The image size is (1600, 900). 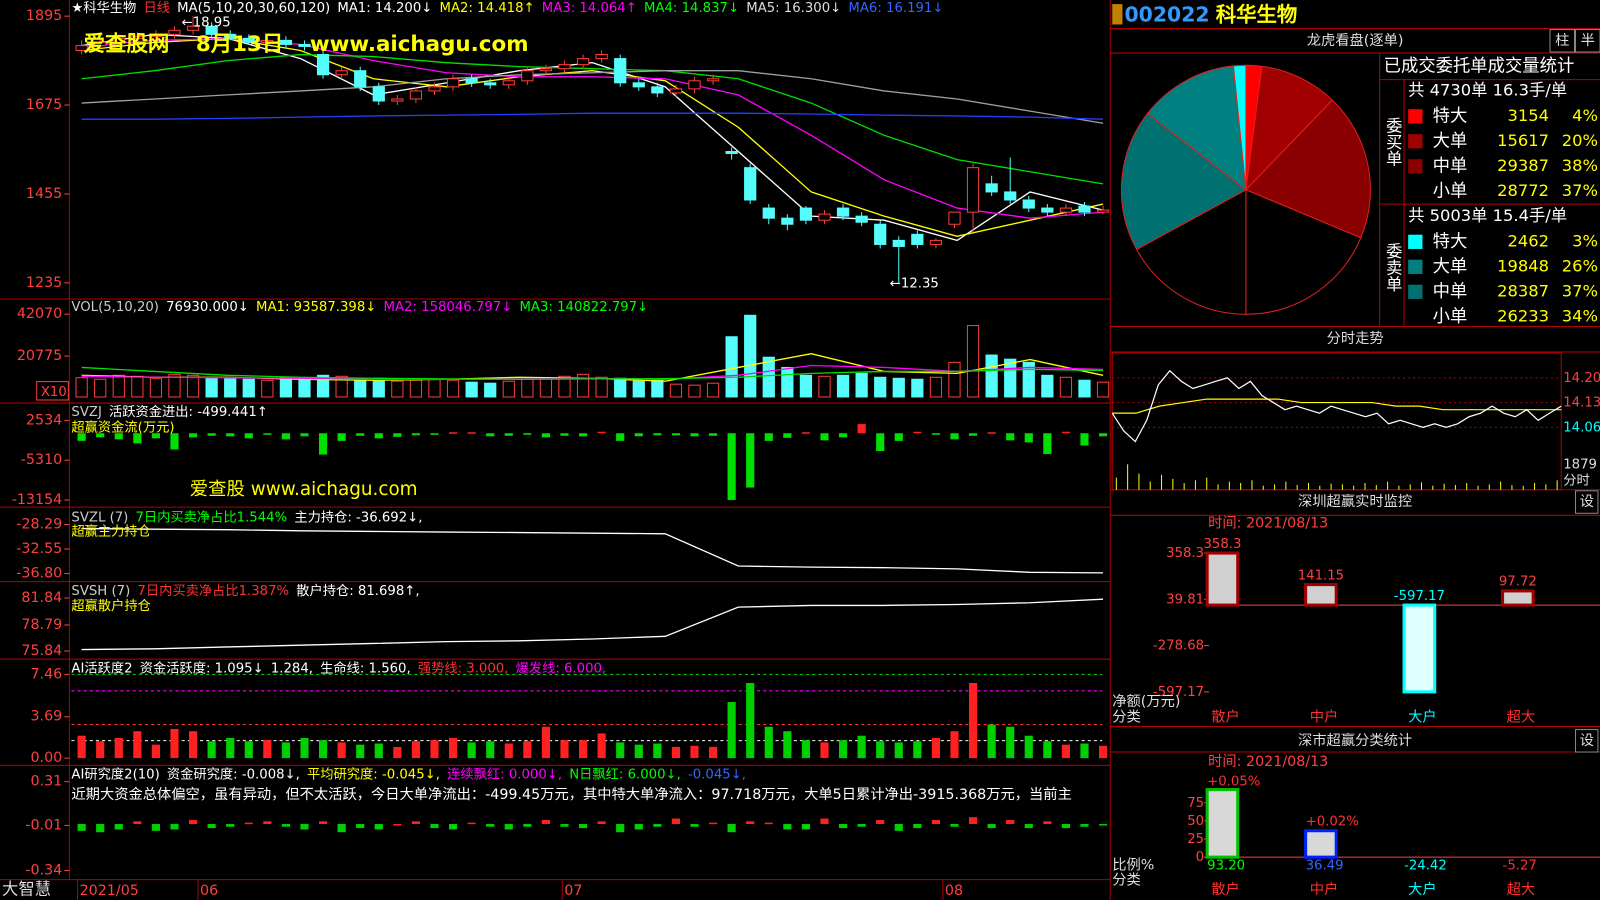 I want to click on quote: 002022 科华生物, so click(x=1210, y=14).